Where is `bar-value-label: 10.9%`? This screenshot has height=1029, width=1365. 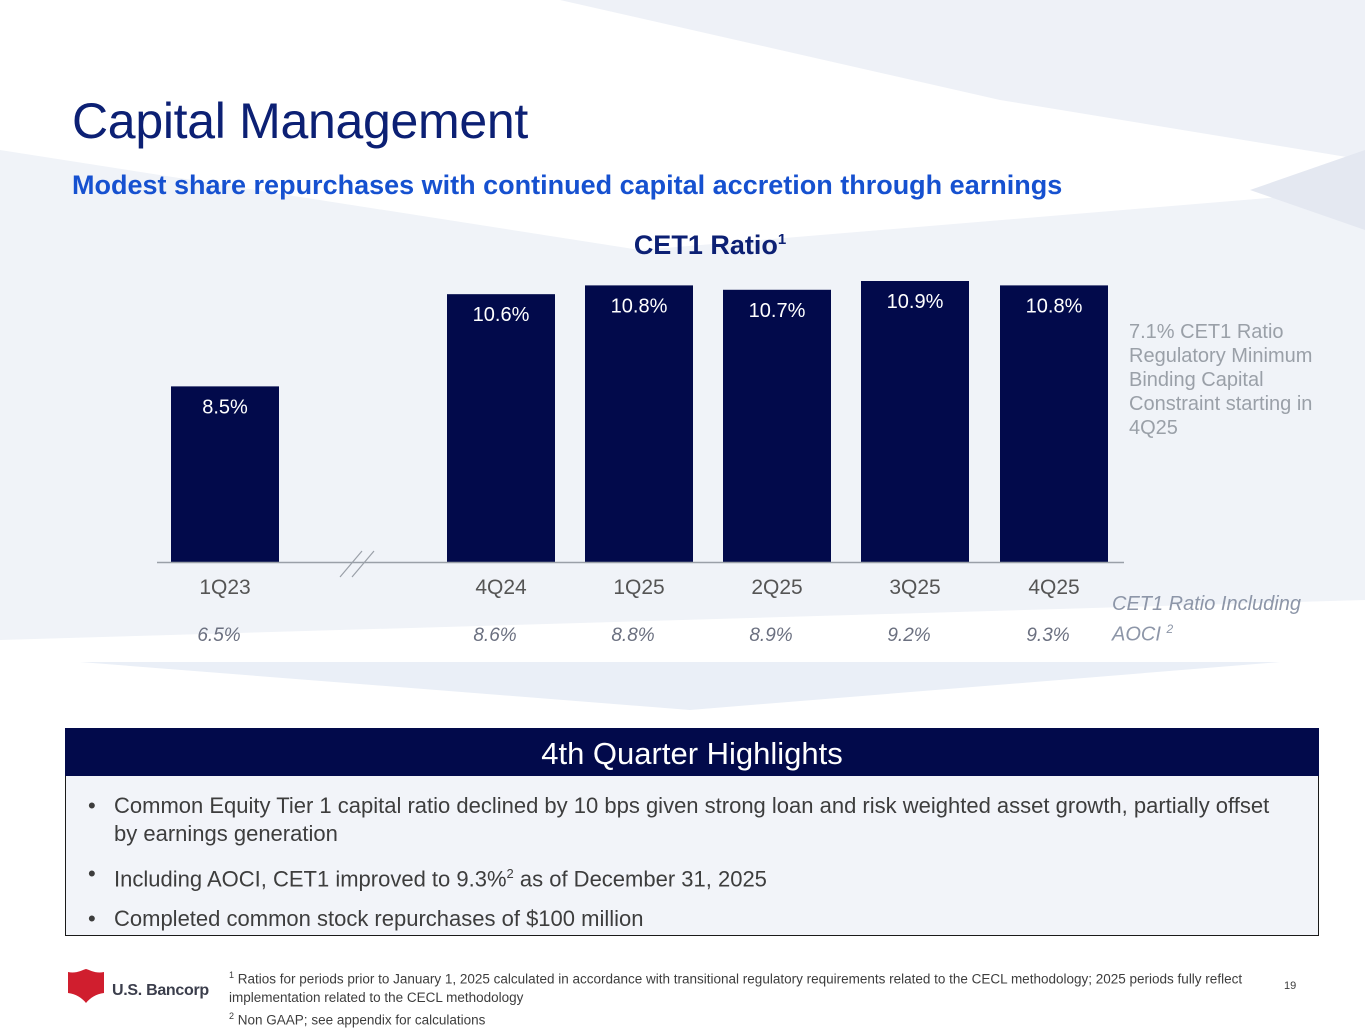
bar-value-label: 10.9% is located at coordinates (915, 302).